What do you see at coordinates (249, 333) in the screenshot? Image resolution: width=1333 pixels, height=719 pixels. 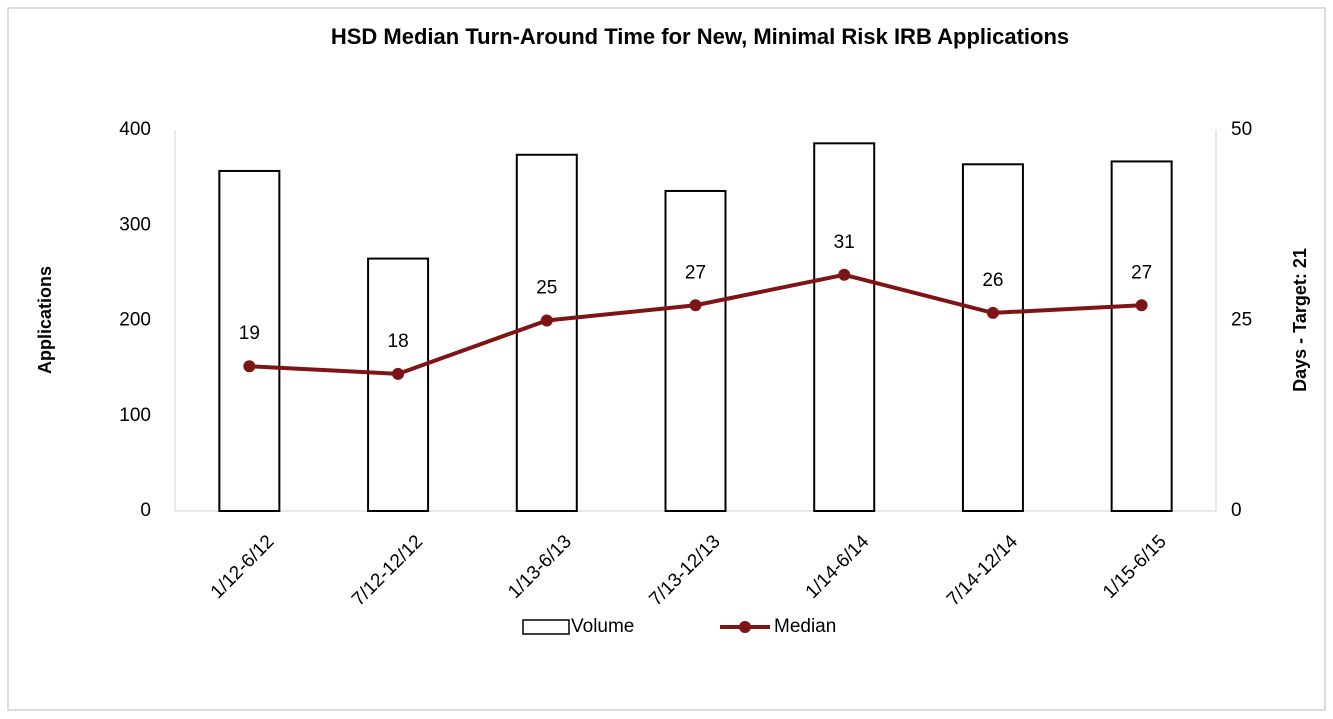 I see `data-label: 19` at bounding box center [249, 333].